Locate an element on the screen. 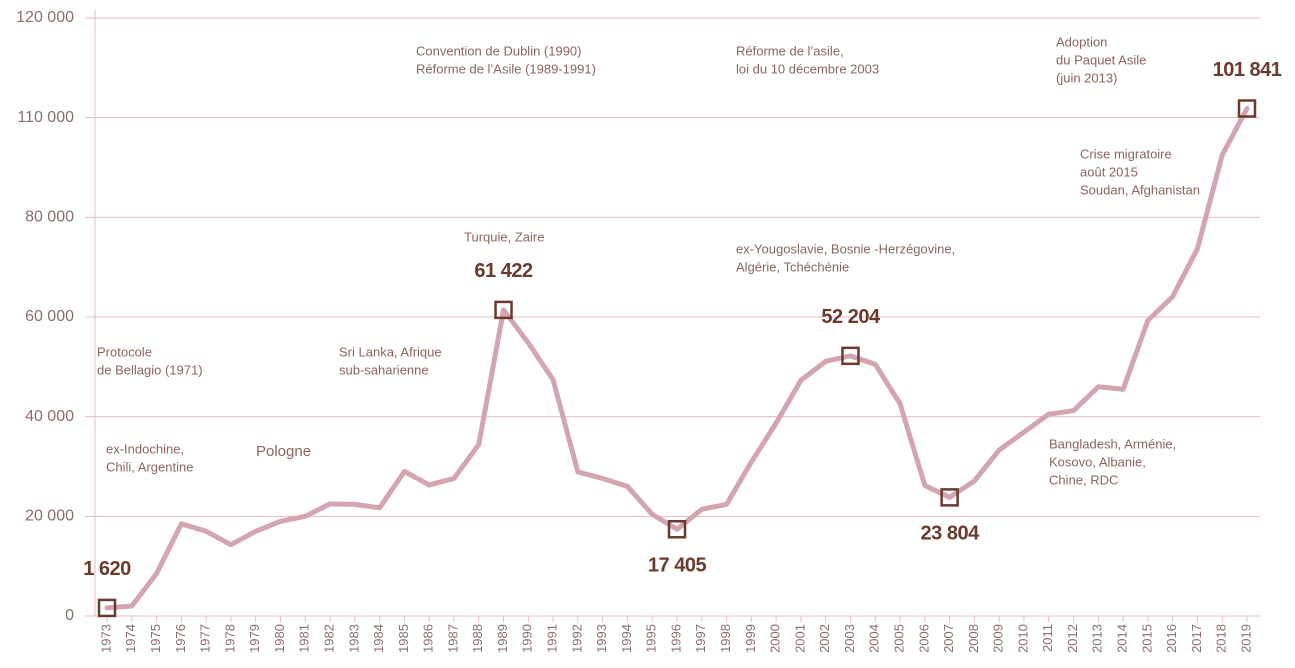 The height and width of the screenshot is (668, 1295). annotation: Algérie, Tchéchénie is located at coordinates (792, 266).